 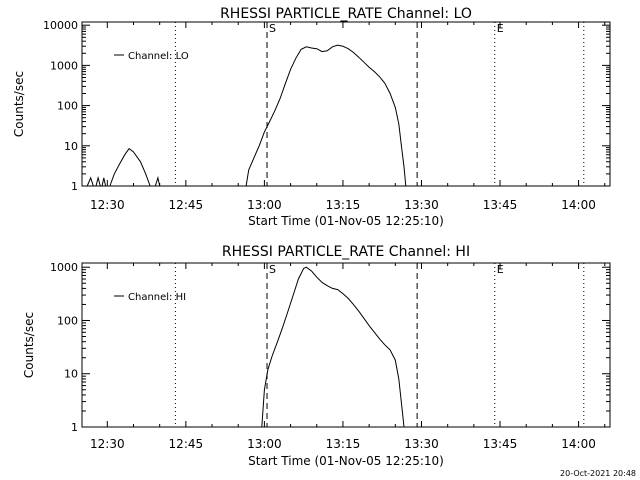 What do you see at coordinates (158, 56) in the screenshot?
I see `legend-label: Channel: LO` at bounding box center [158, 56].